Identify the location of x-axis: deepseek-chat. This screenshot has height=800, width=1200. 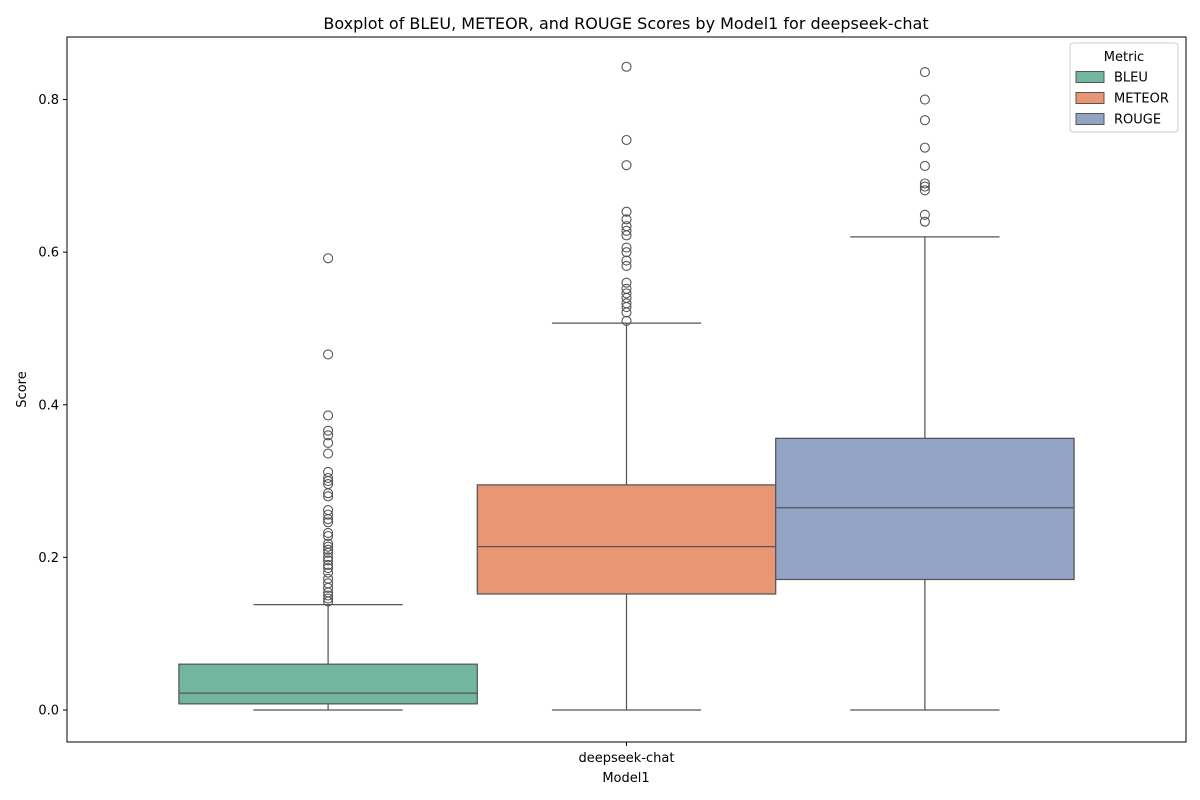
(627, 754).